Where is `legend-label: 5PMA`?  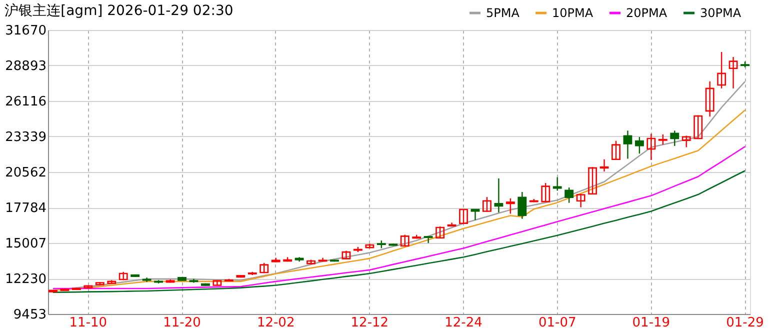 legend-label: 5PMA is located at coordinates (503, 13).